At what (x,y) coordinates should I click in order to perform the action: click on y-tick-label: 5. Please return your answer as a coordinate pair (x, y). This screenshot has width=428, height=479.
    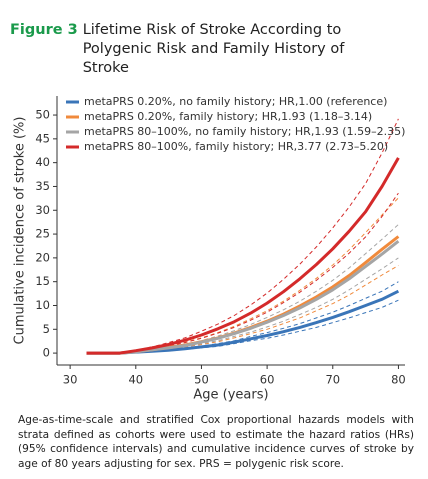
    Looking at the image, I should click on (46, 329).